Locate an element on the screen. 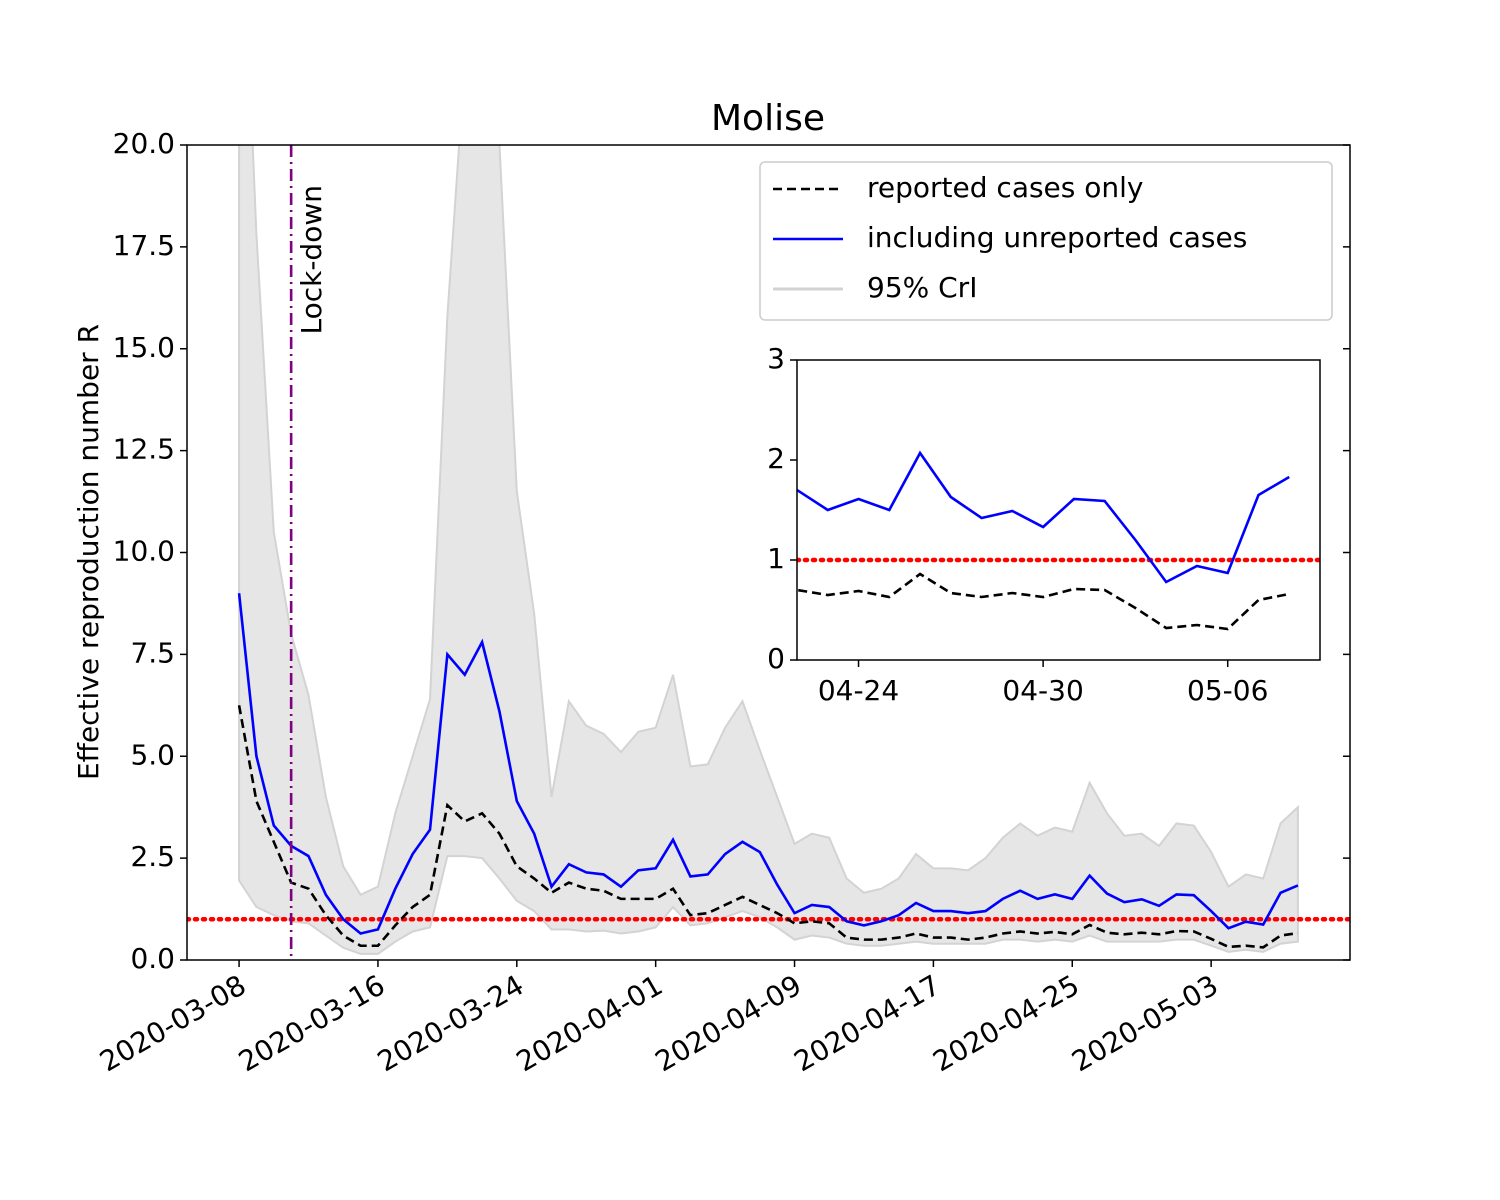  plot-frame is located at coordinates (1058, 510).